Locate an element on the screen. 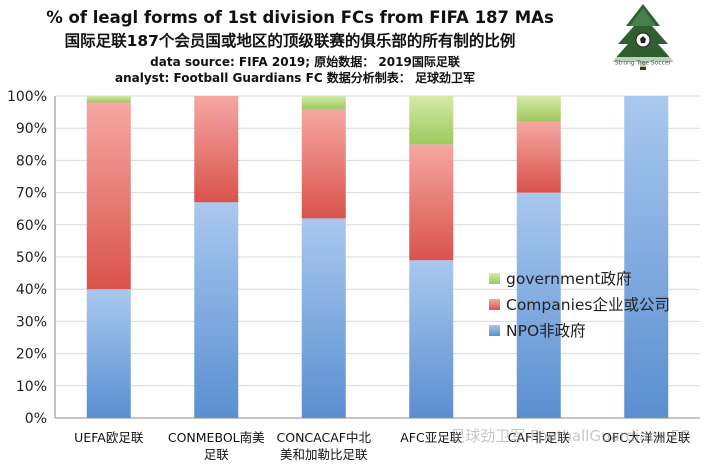 Image resolution: width=720 pixels, height=466 pixels. y-tick-label: 60% is located at coordinates (31, 226).